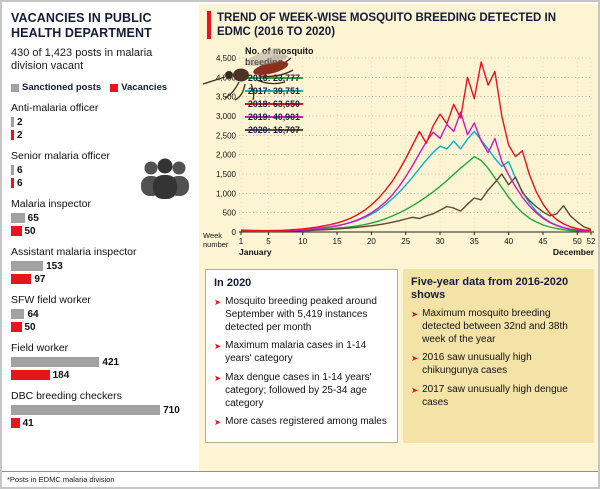 The height and width of the screenshot is (489, 600). I want to click on bar-legend: Sanctioned posts Vacancies, so click(101, 87).